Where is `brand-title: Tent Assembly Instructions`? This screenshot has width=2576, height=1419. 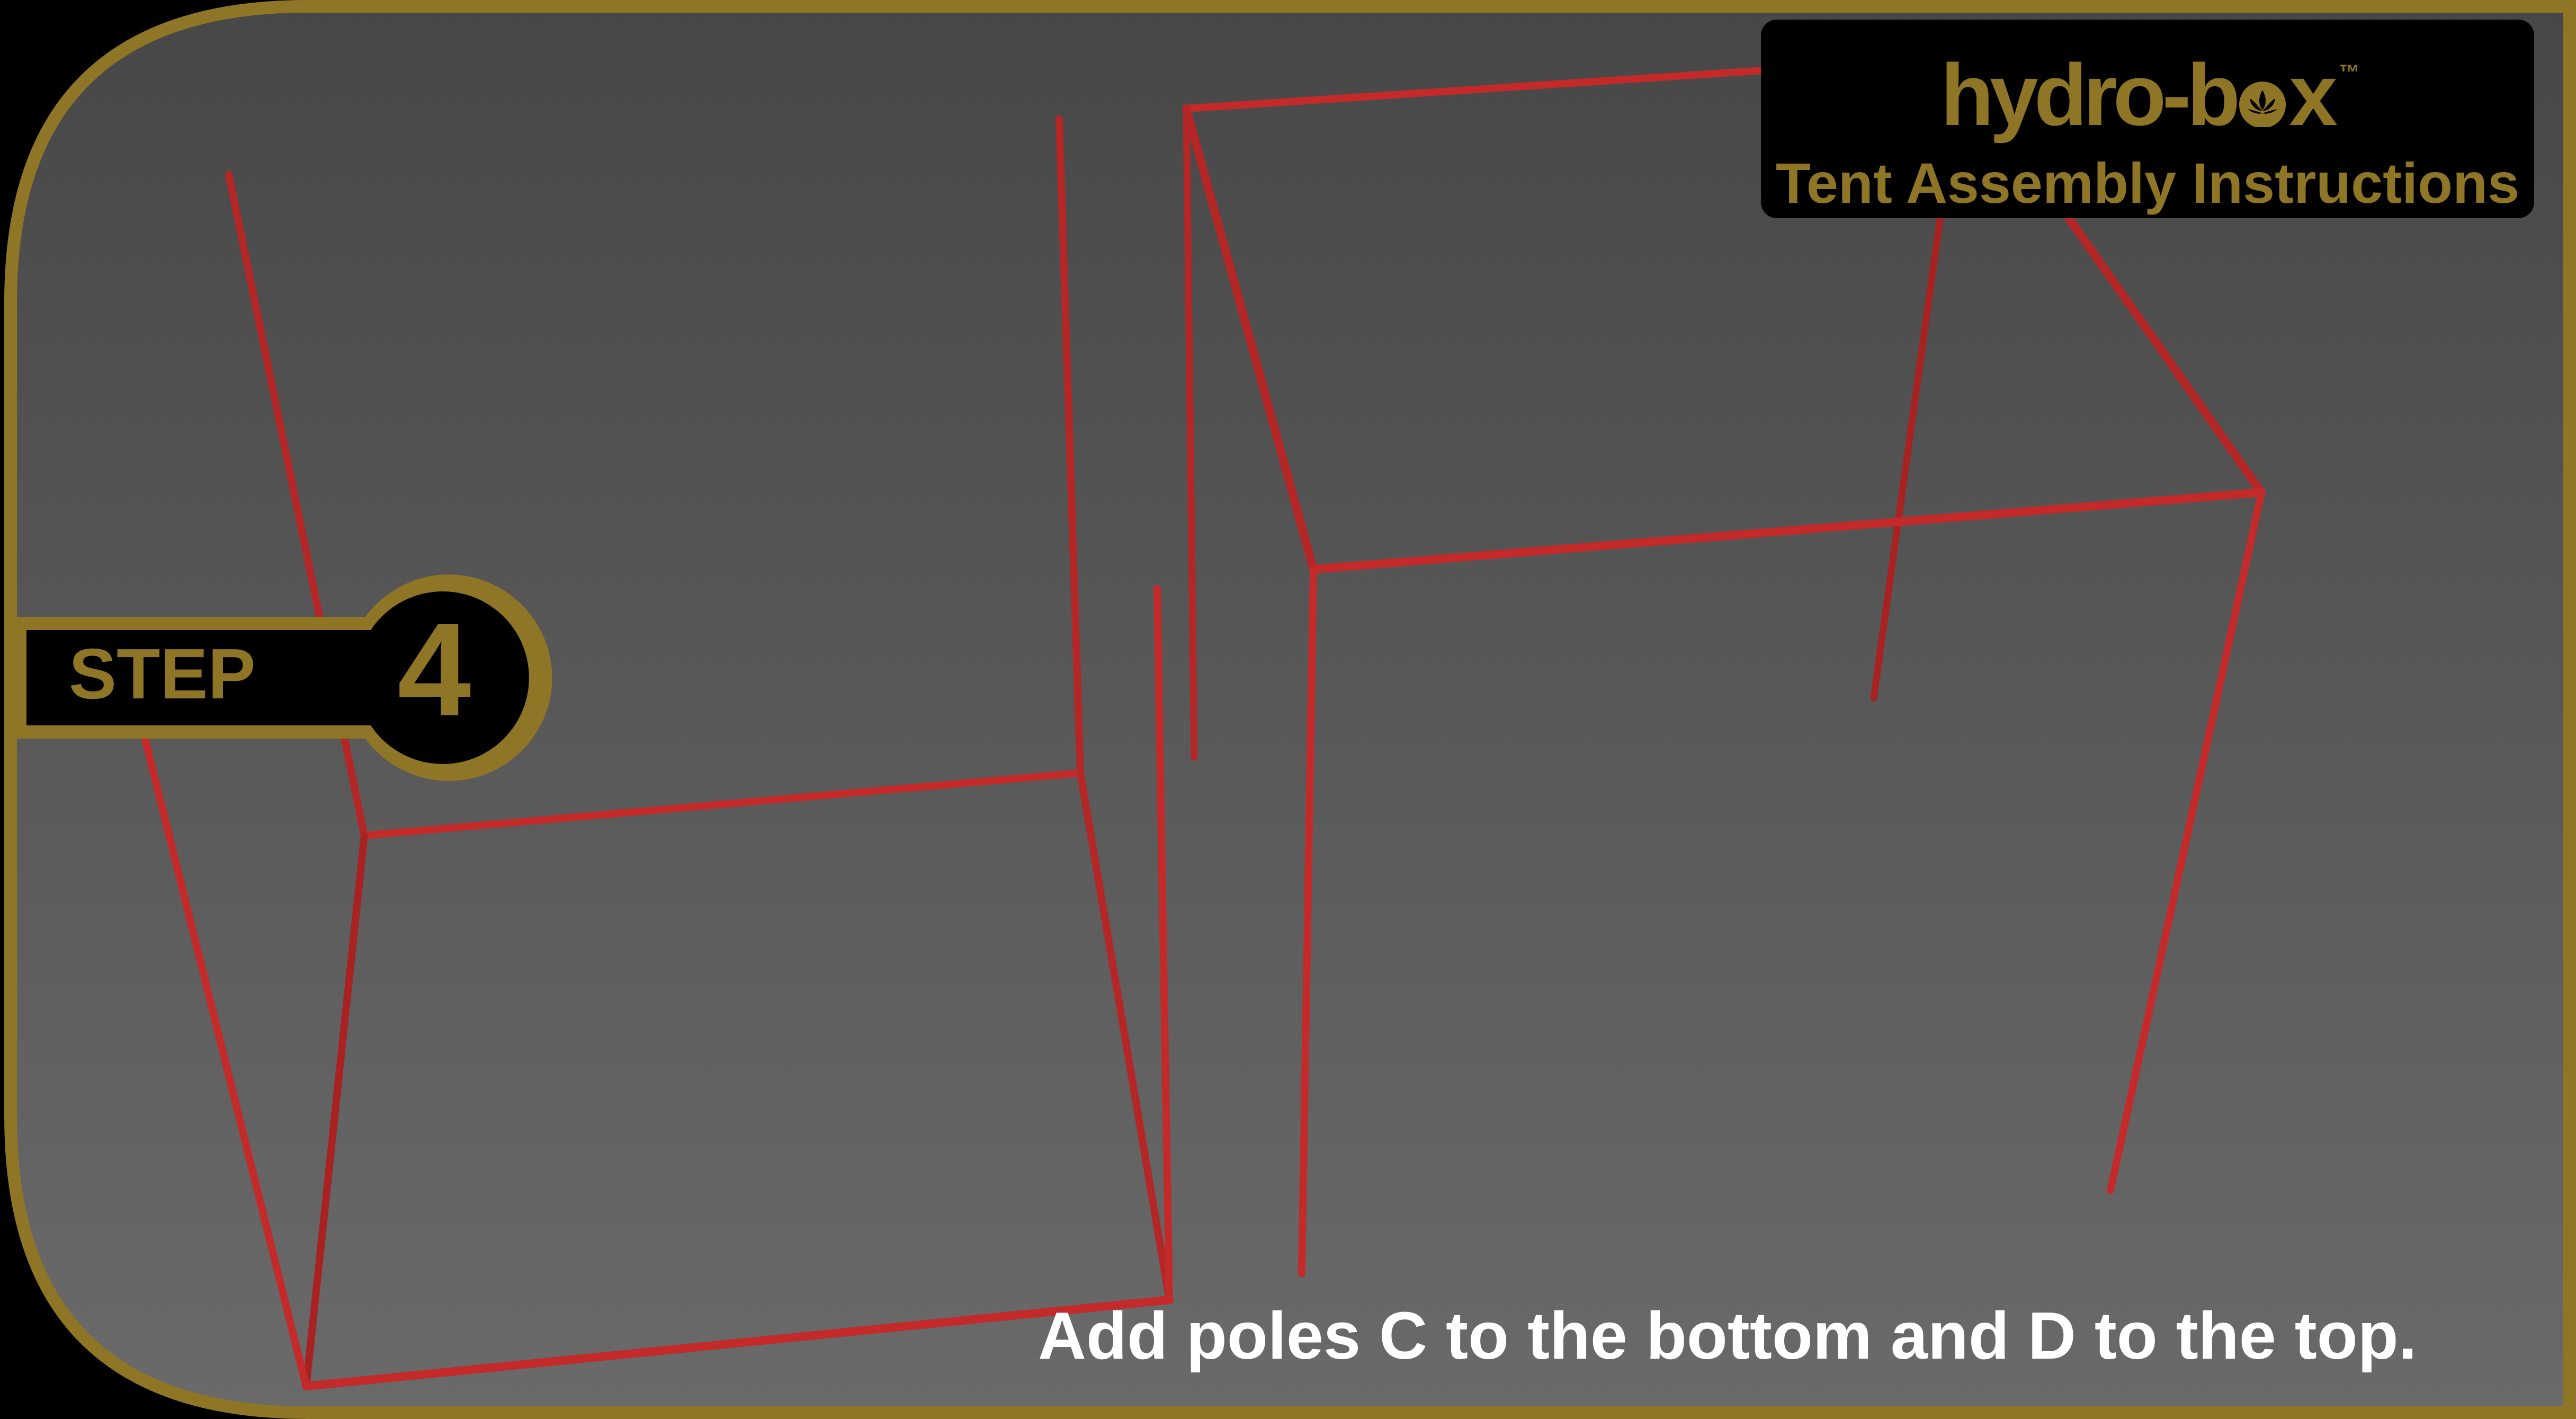
brand-title: Tent Assembly Instructions is located at coordinates (2147, 183).